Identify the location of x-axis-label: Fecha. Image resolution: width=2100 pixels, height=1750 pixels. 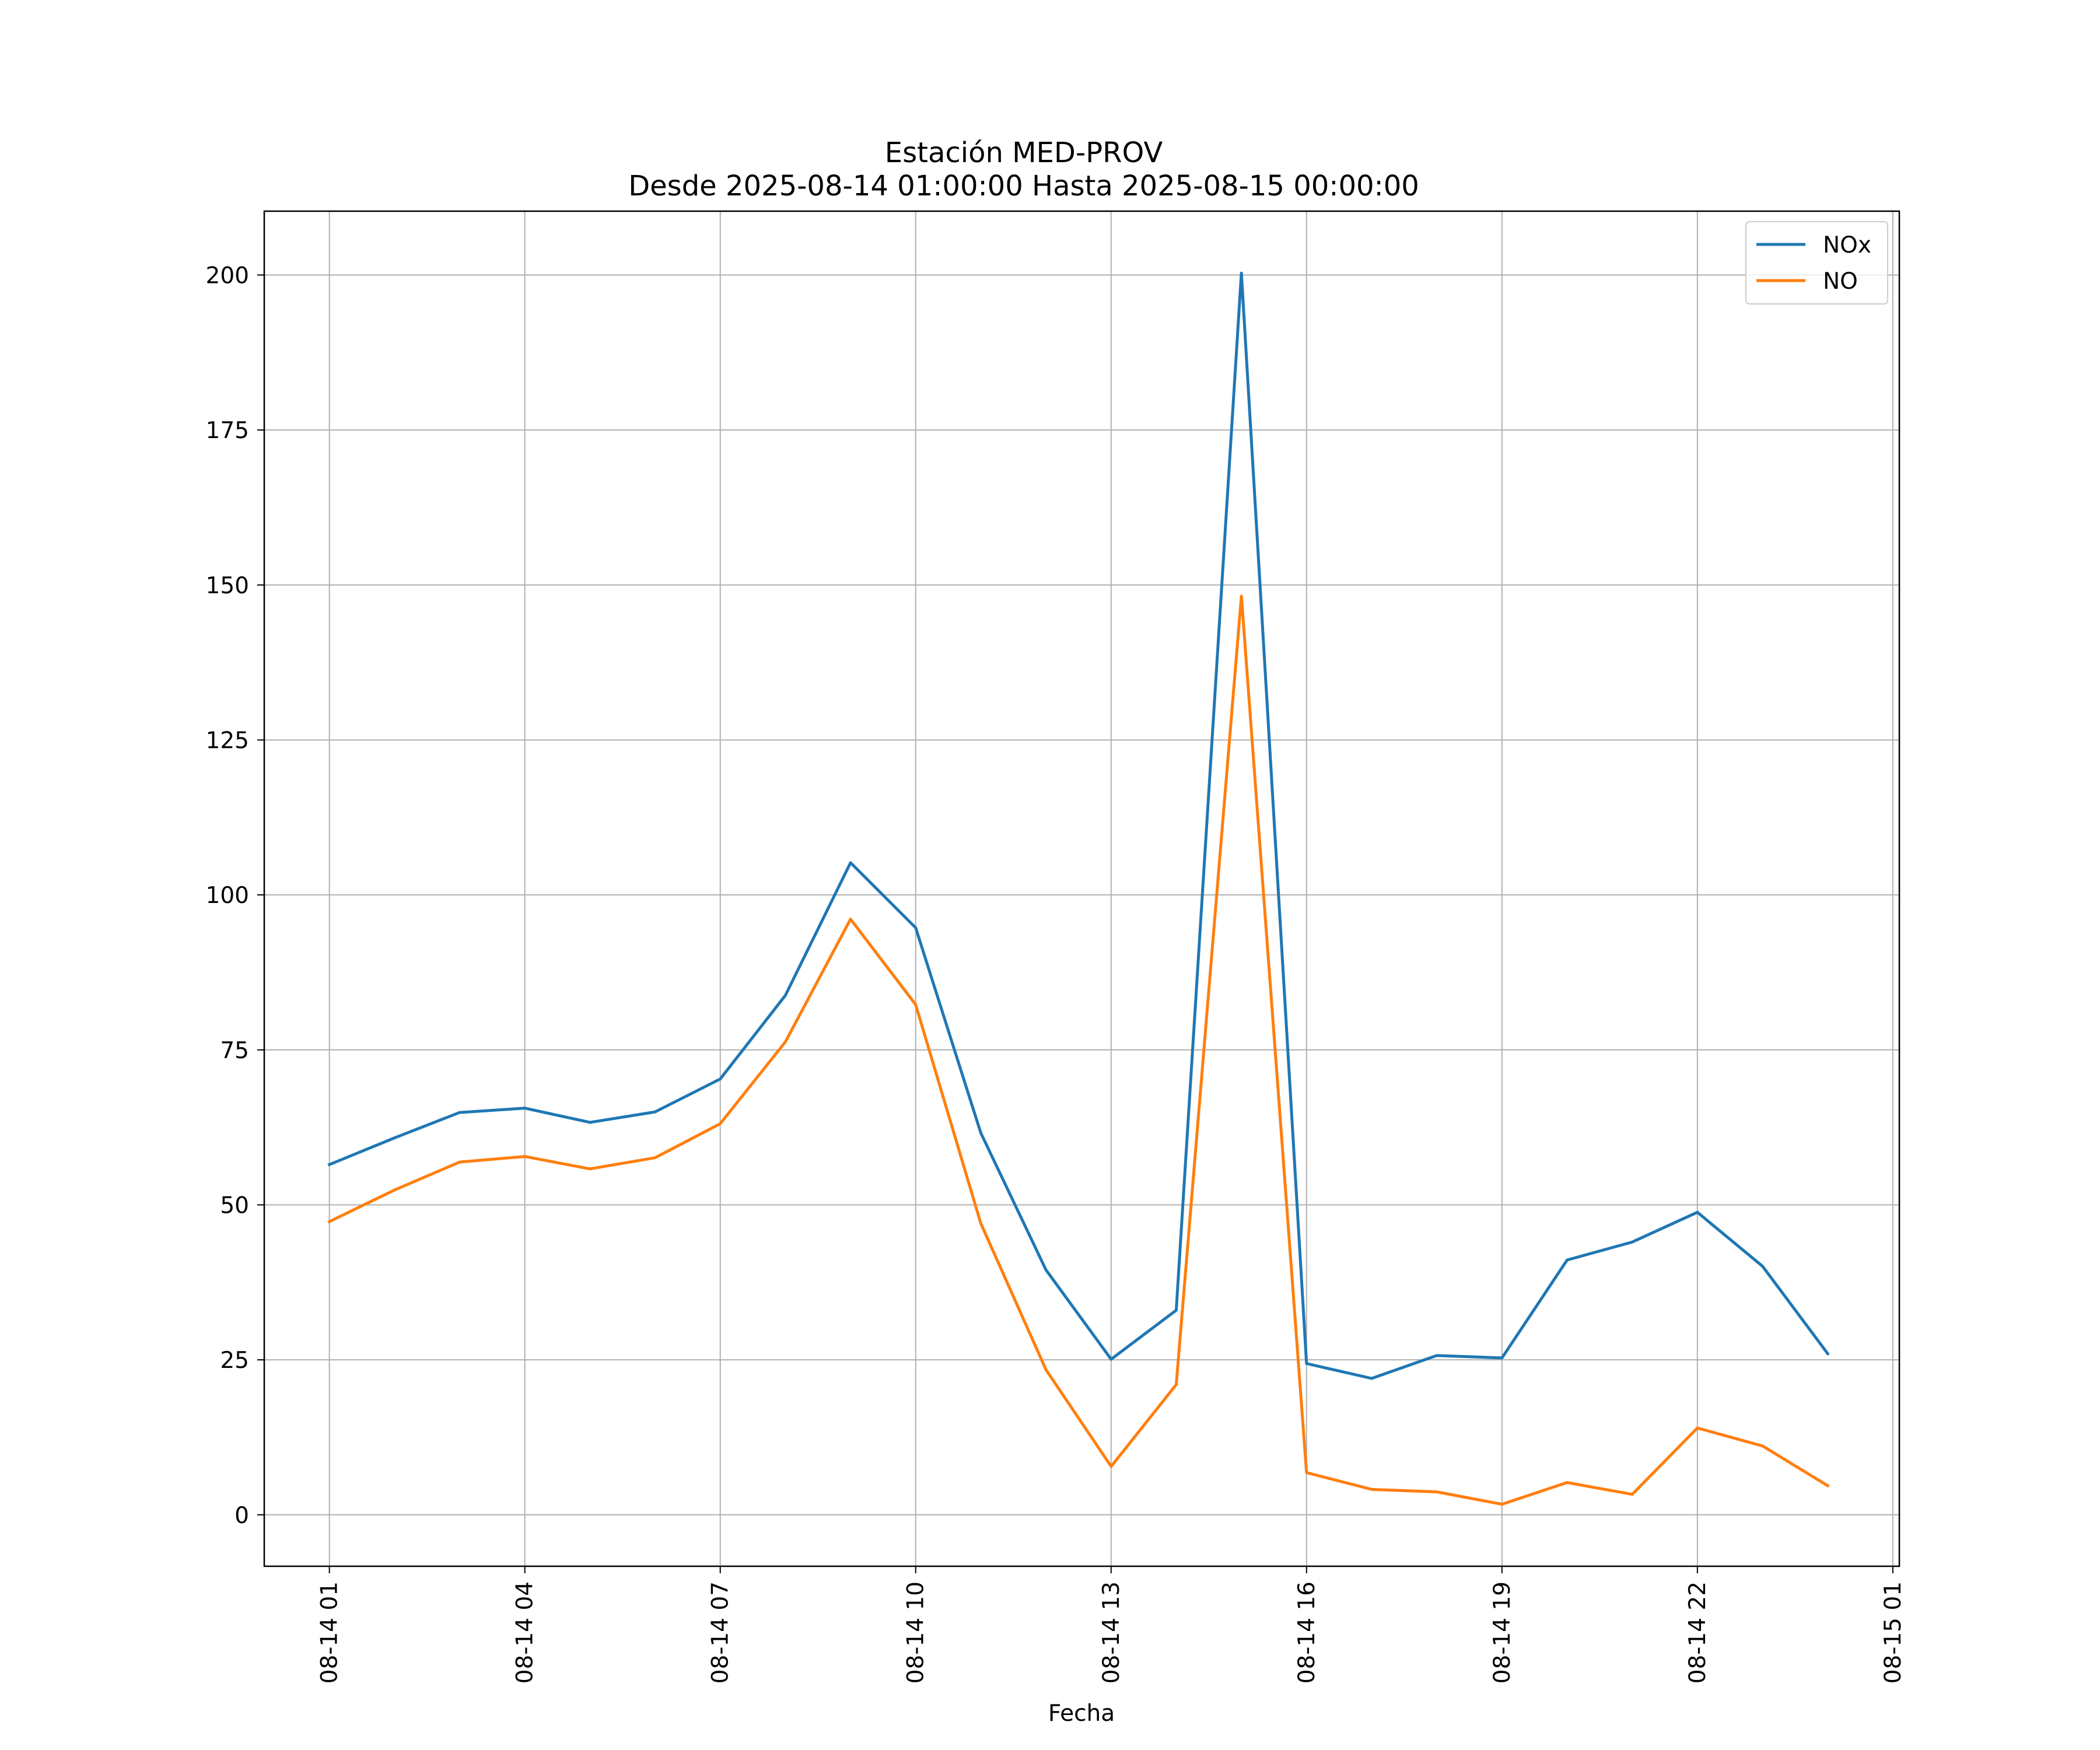
(1081, 1713).